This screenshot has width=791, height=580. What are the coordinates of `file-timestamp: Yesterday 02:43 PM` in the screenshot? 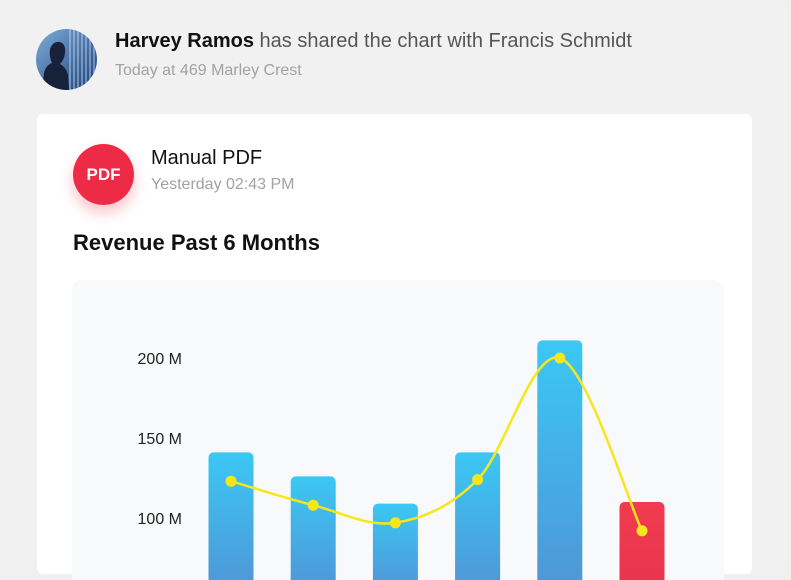 It's located at (223, 184).